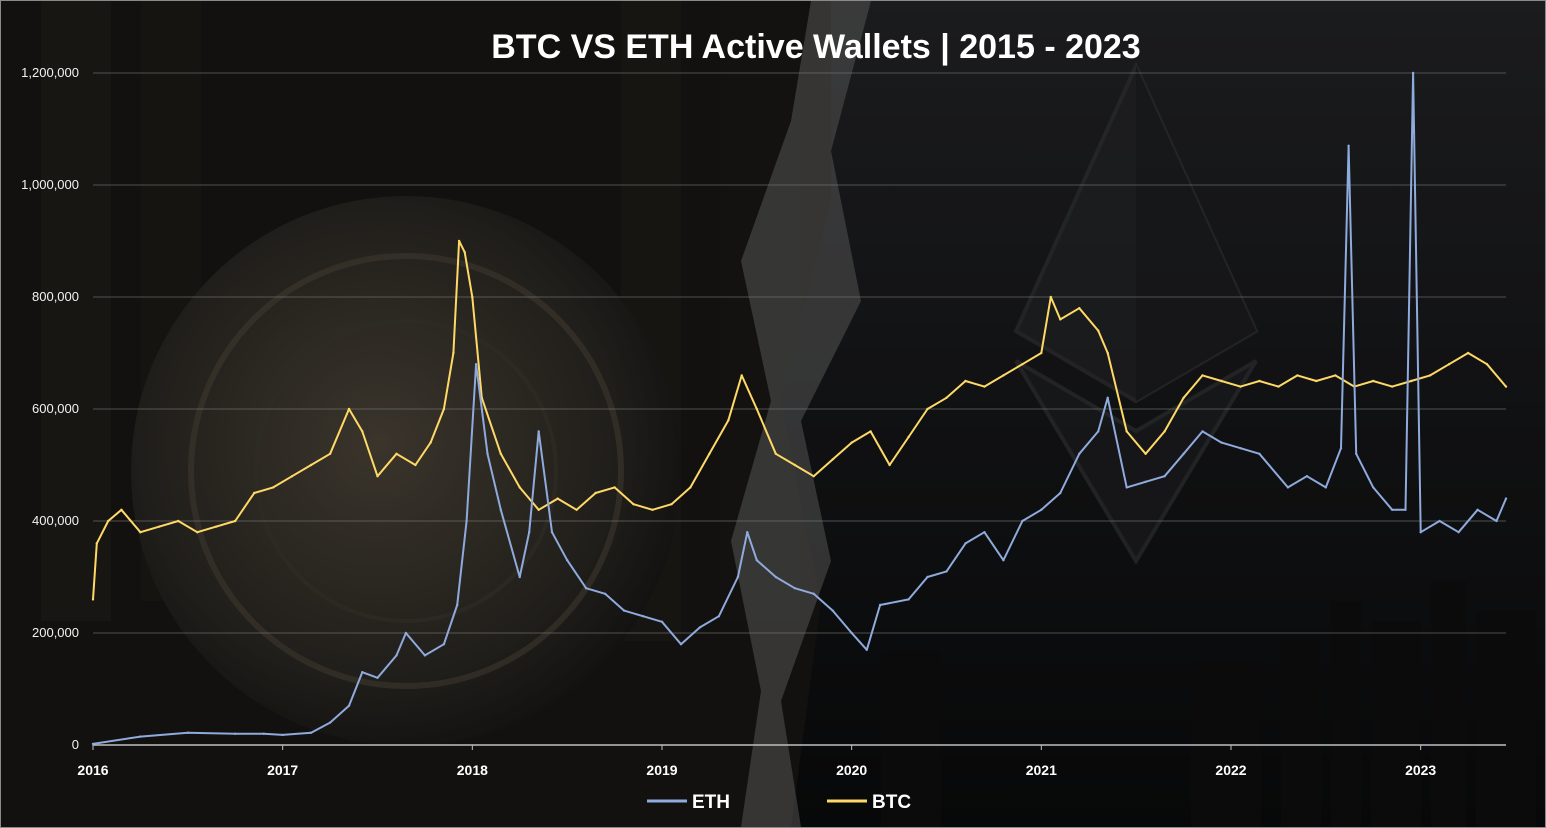  I want to click on torn-paper-divider, so click(801, 414).